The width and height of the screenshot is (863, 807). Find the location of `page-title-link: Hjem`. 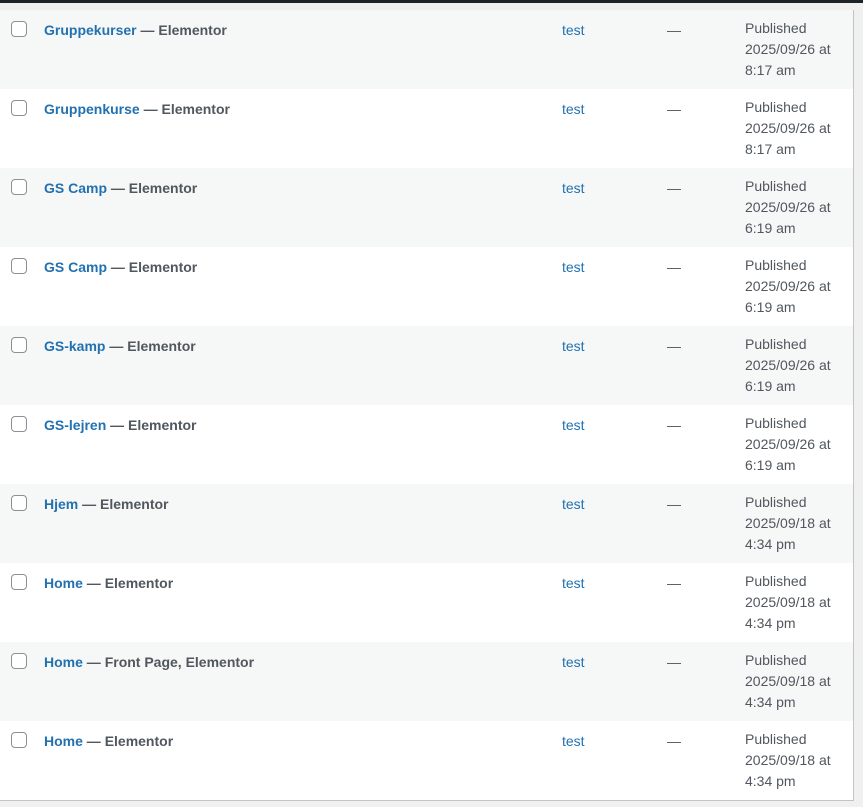

page-title-link: Hjem is located at coordinates (61, 504).